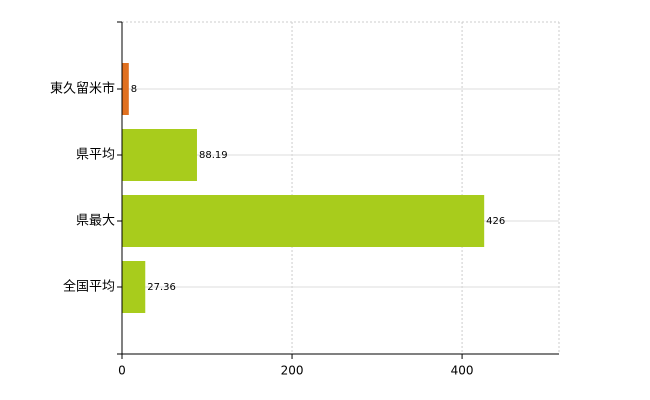  I want to click on y-tick-label: 東久留米市, so click(82, 89).